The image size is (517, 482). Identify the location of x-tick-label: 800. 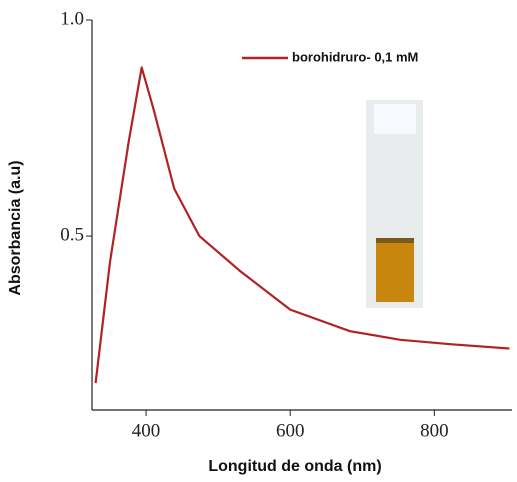
(434, 430).